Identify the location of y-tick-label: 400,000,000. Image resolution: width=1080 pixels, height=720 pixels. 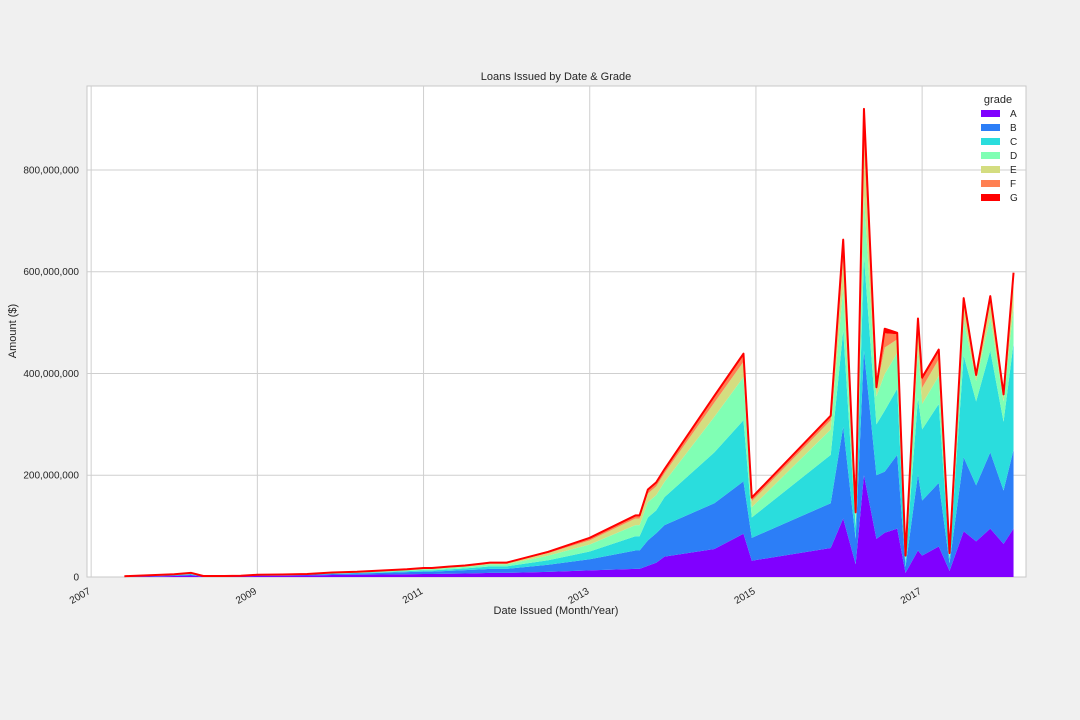
(51, 374).